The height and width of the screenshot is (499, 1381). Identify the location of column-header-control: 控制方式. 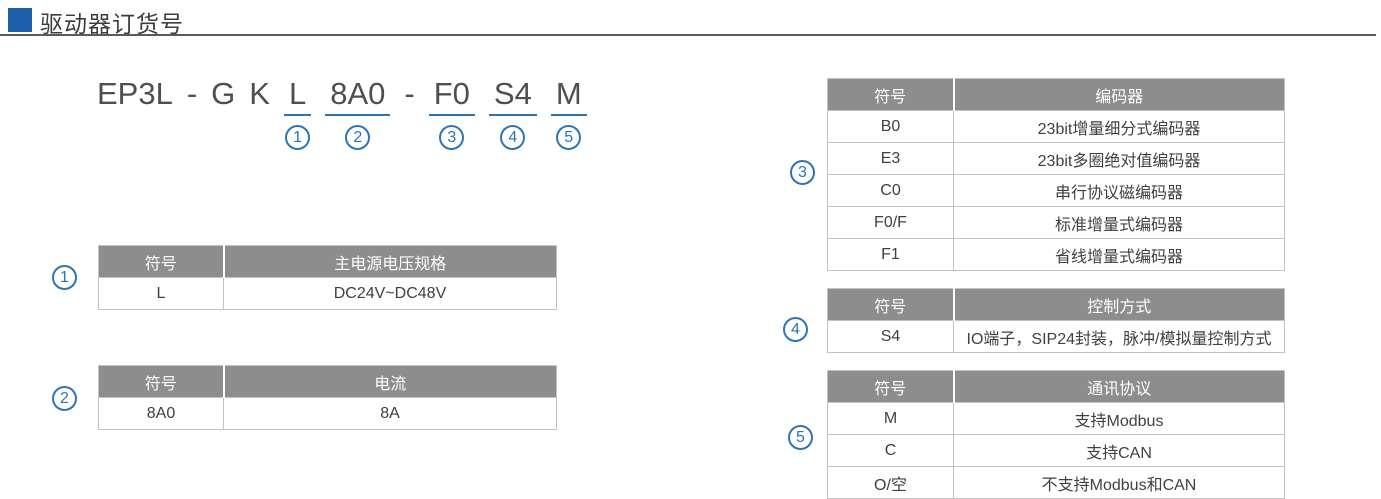
(1118, 304).